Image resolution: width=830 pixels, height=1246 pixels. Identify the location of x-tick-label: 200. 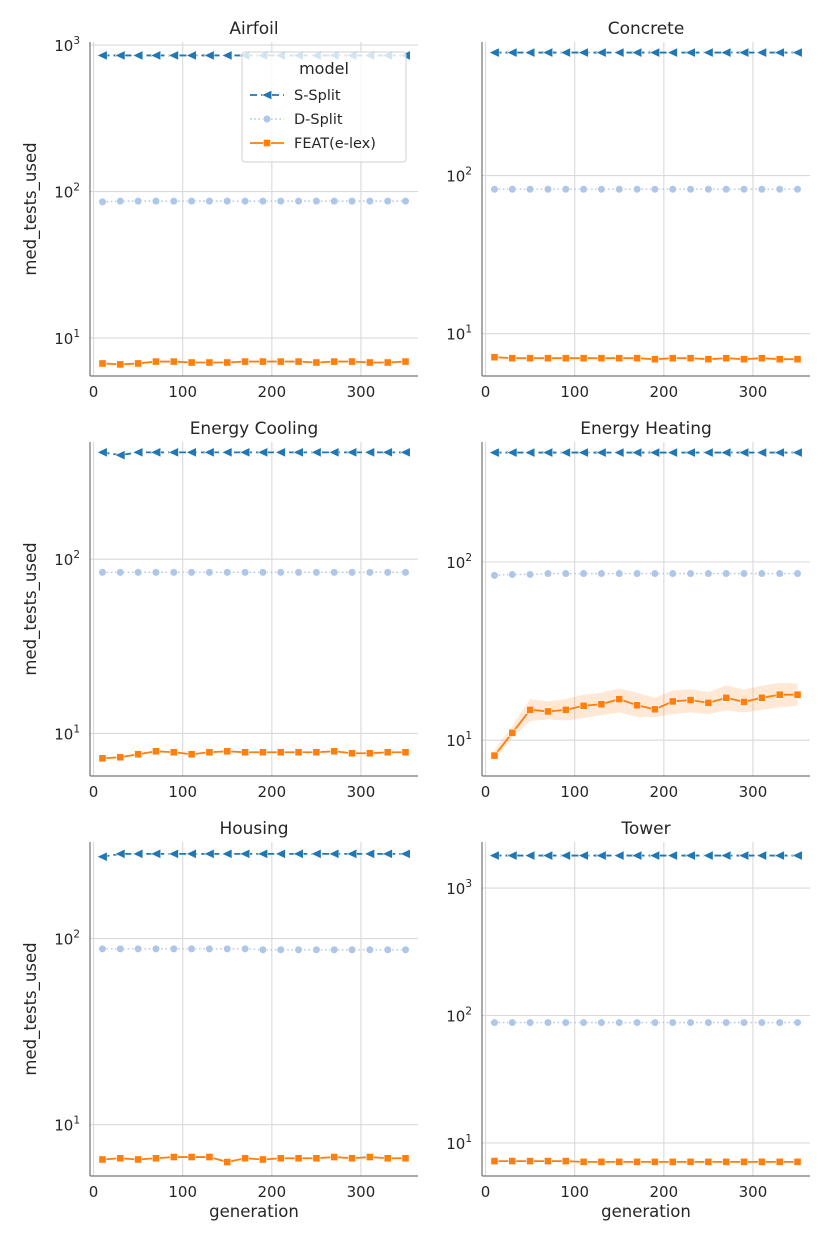
(272, 1192).